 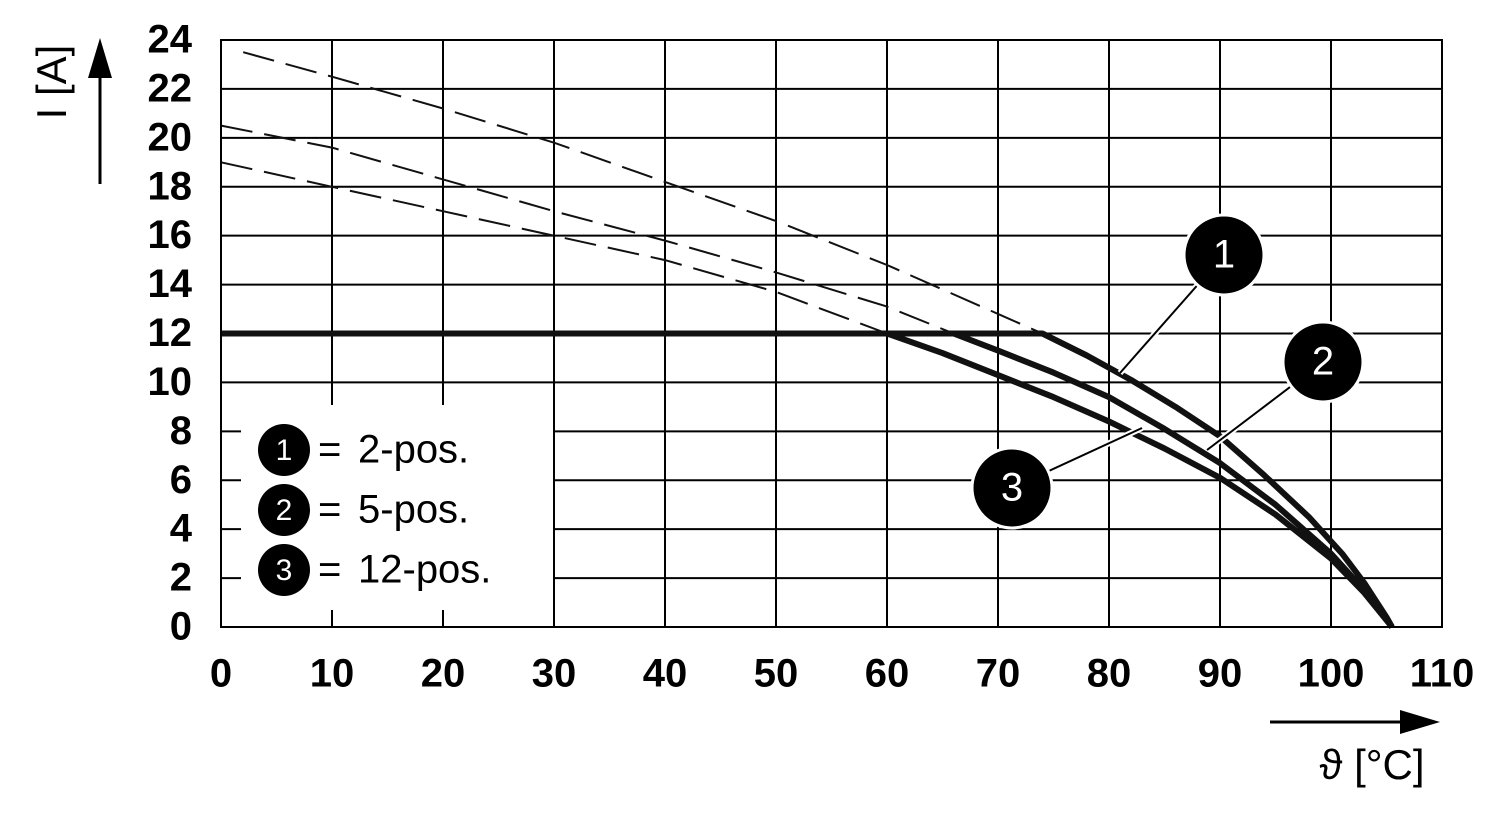 What do you see at coordinates (51, 82) in the screenshot?
I see `y-axis-label: I [A]` at bounding box center [51, 82].